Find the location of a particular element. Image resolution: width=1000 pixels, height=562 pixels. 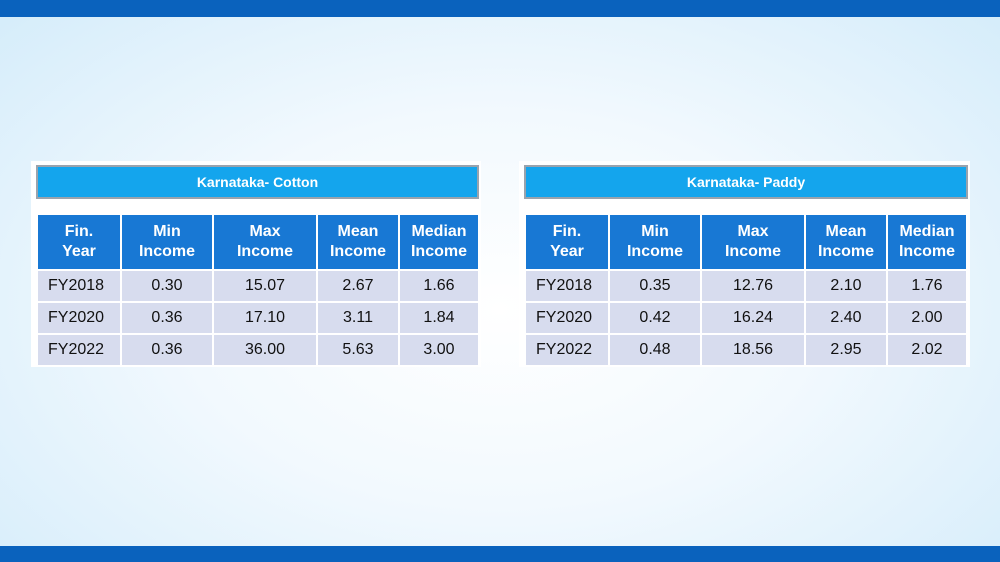

cell-max-income: 16.24 is located at coordinates (753, 318).